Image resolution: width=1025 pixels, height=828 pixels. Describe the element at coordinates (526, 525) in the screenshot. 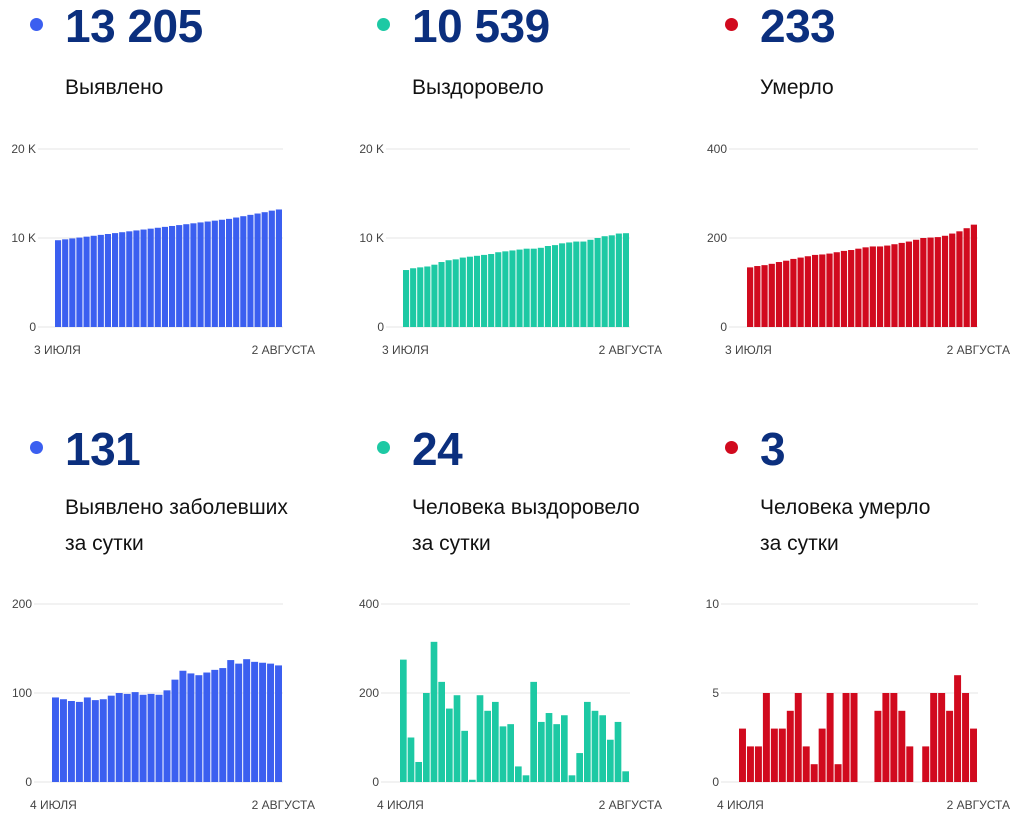

I see `daily-recovered-label: Человека выздоровело за сутки` at that location.